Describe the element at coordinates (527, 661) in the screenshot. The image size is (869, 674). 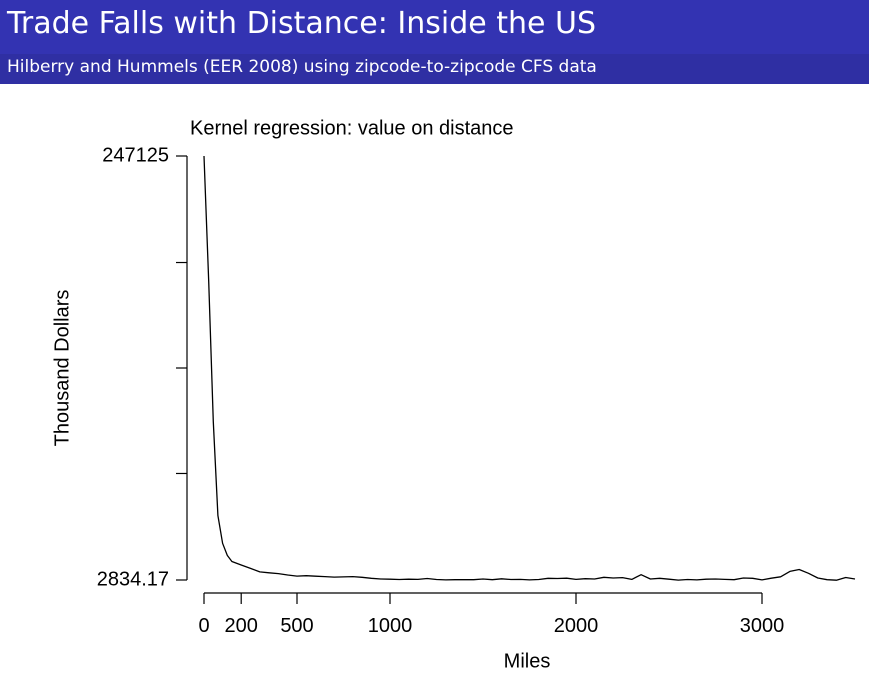
I see `x-axis-label: Miles` at that location.